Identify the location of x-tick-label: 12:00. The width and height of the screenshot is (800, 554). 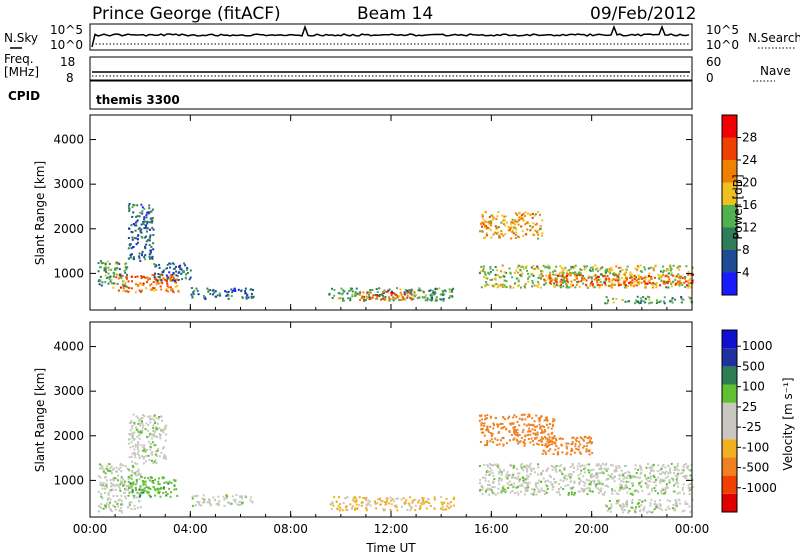
(391, 529).